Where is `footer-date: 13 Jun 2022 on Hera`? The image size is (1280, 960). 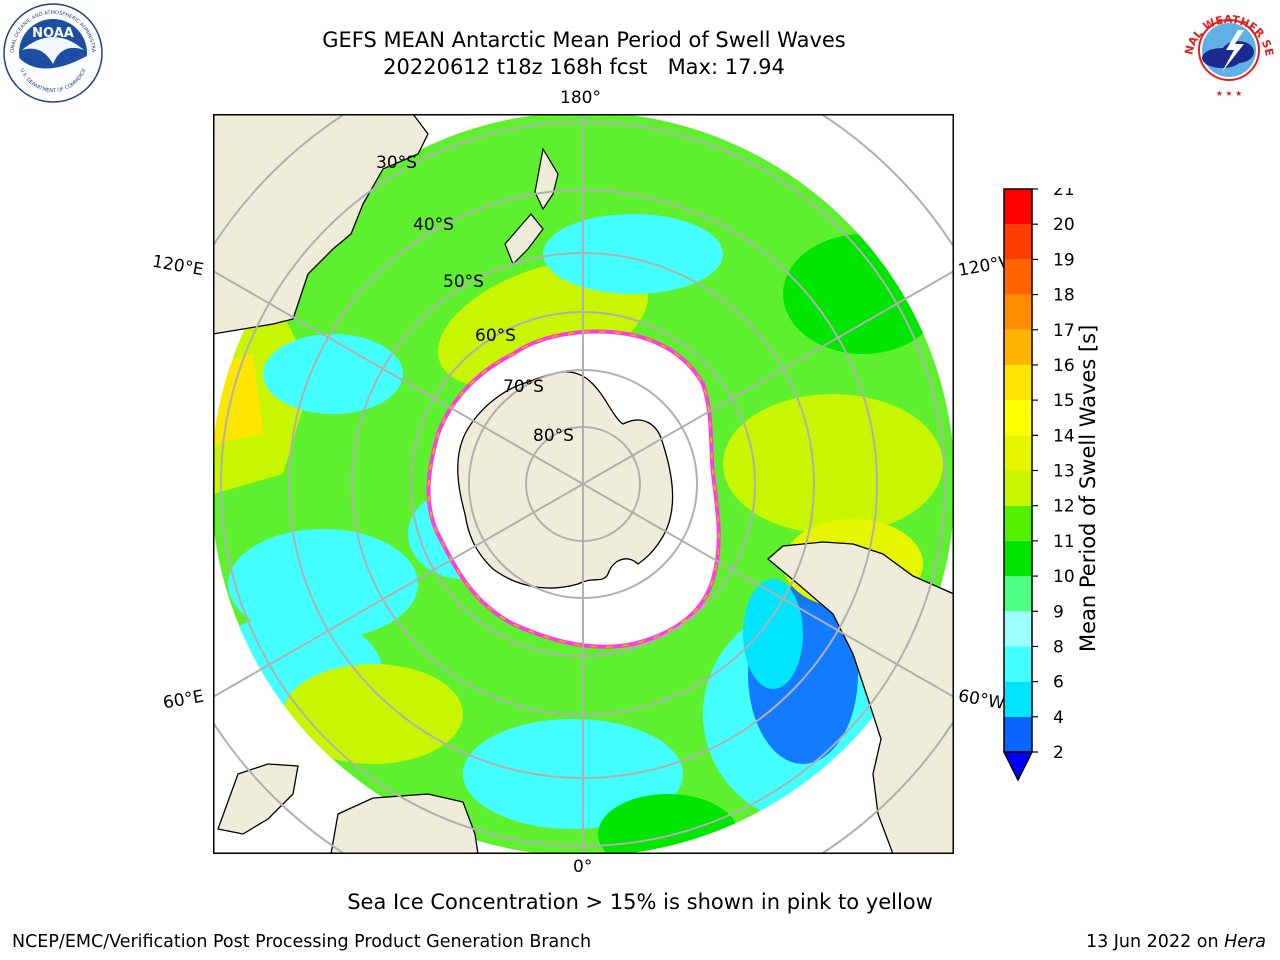
footer-date: 13 Jun 2022 on Hera is located at coordinates (1176, 942).